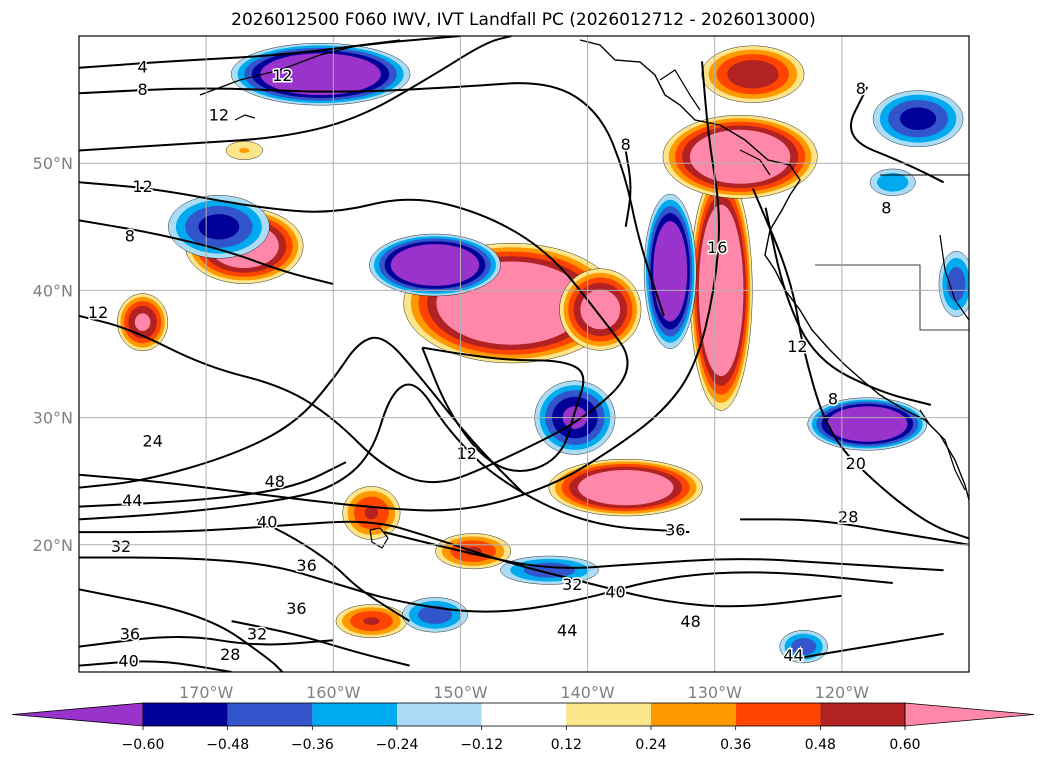 This screenshot has height=765, width=1047. What do you see at coordinates (121, 546) in the screenshot?
I see `contour-label-21: 32` at bounding box center [121, 546].